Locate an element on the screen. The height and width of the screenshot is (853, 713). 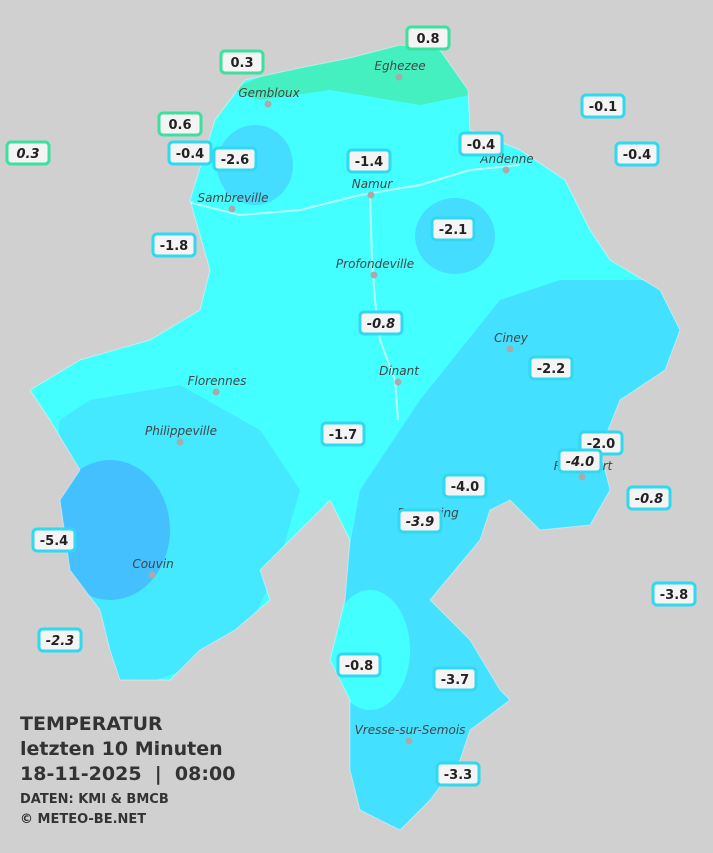
station-value: 0.8 is located at coordinates (427, 39).